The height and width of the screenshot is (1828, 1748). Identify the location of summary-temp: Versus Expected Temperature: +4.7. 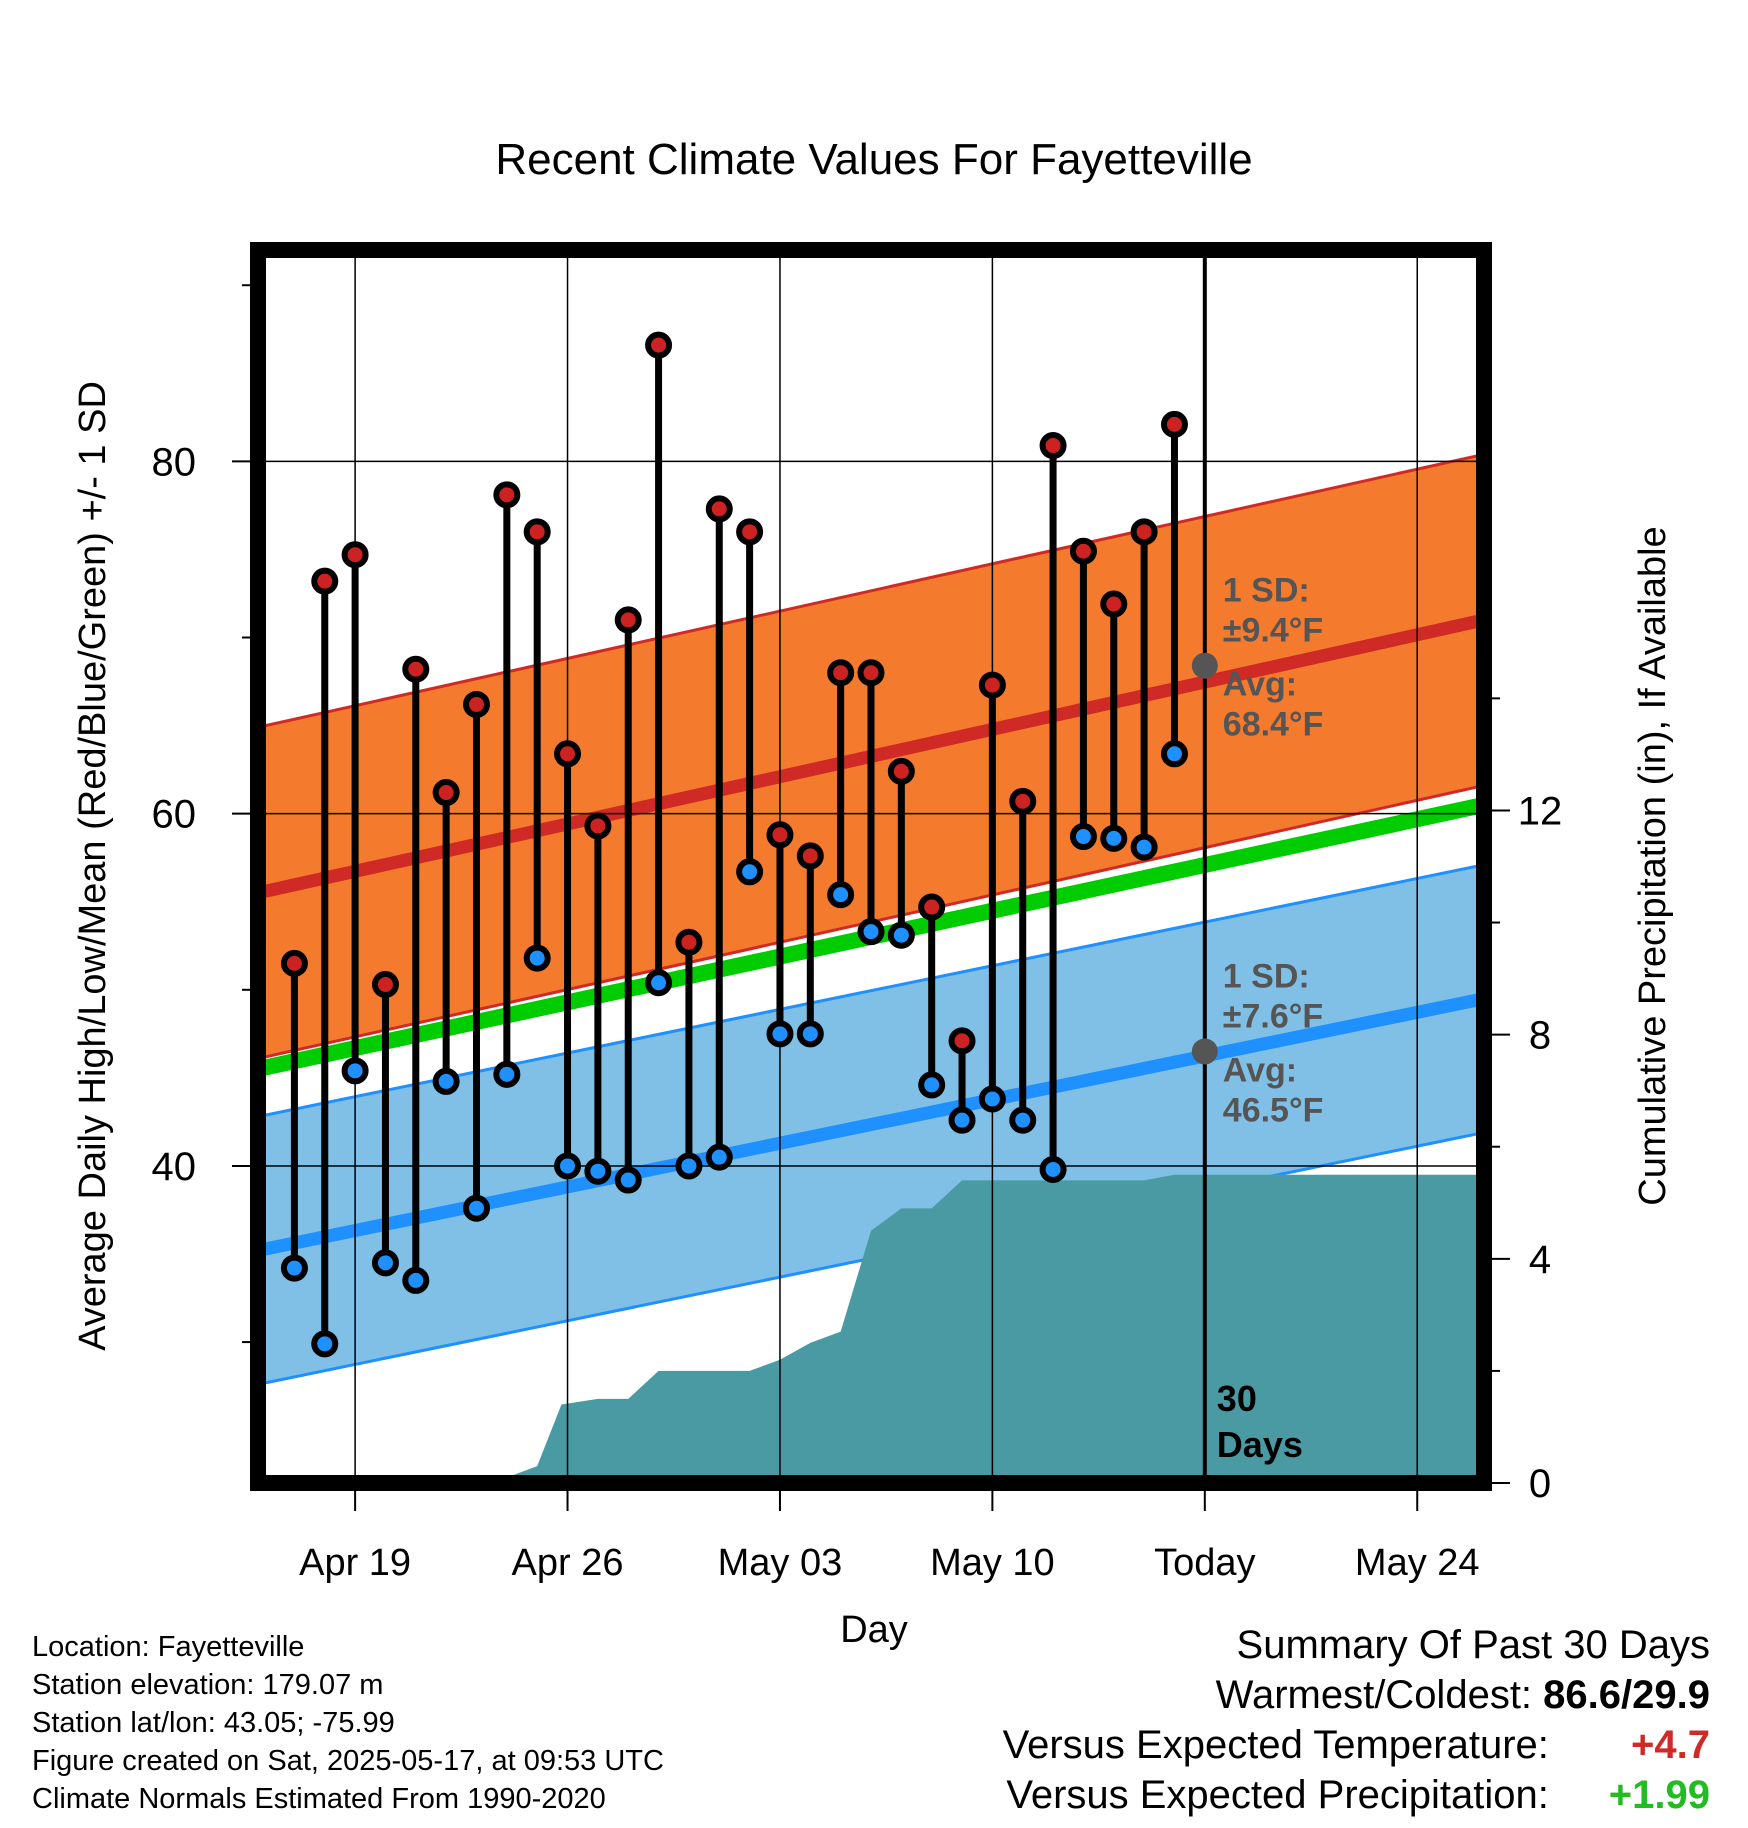
(1356, 1745).